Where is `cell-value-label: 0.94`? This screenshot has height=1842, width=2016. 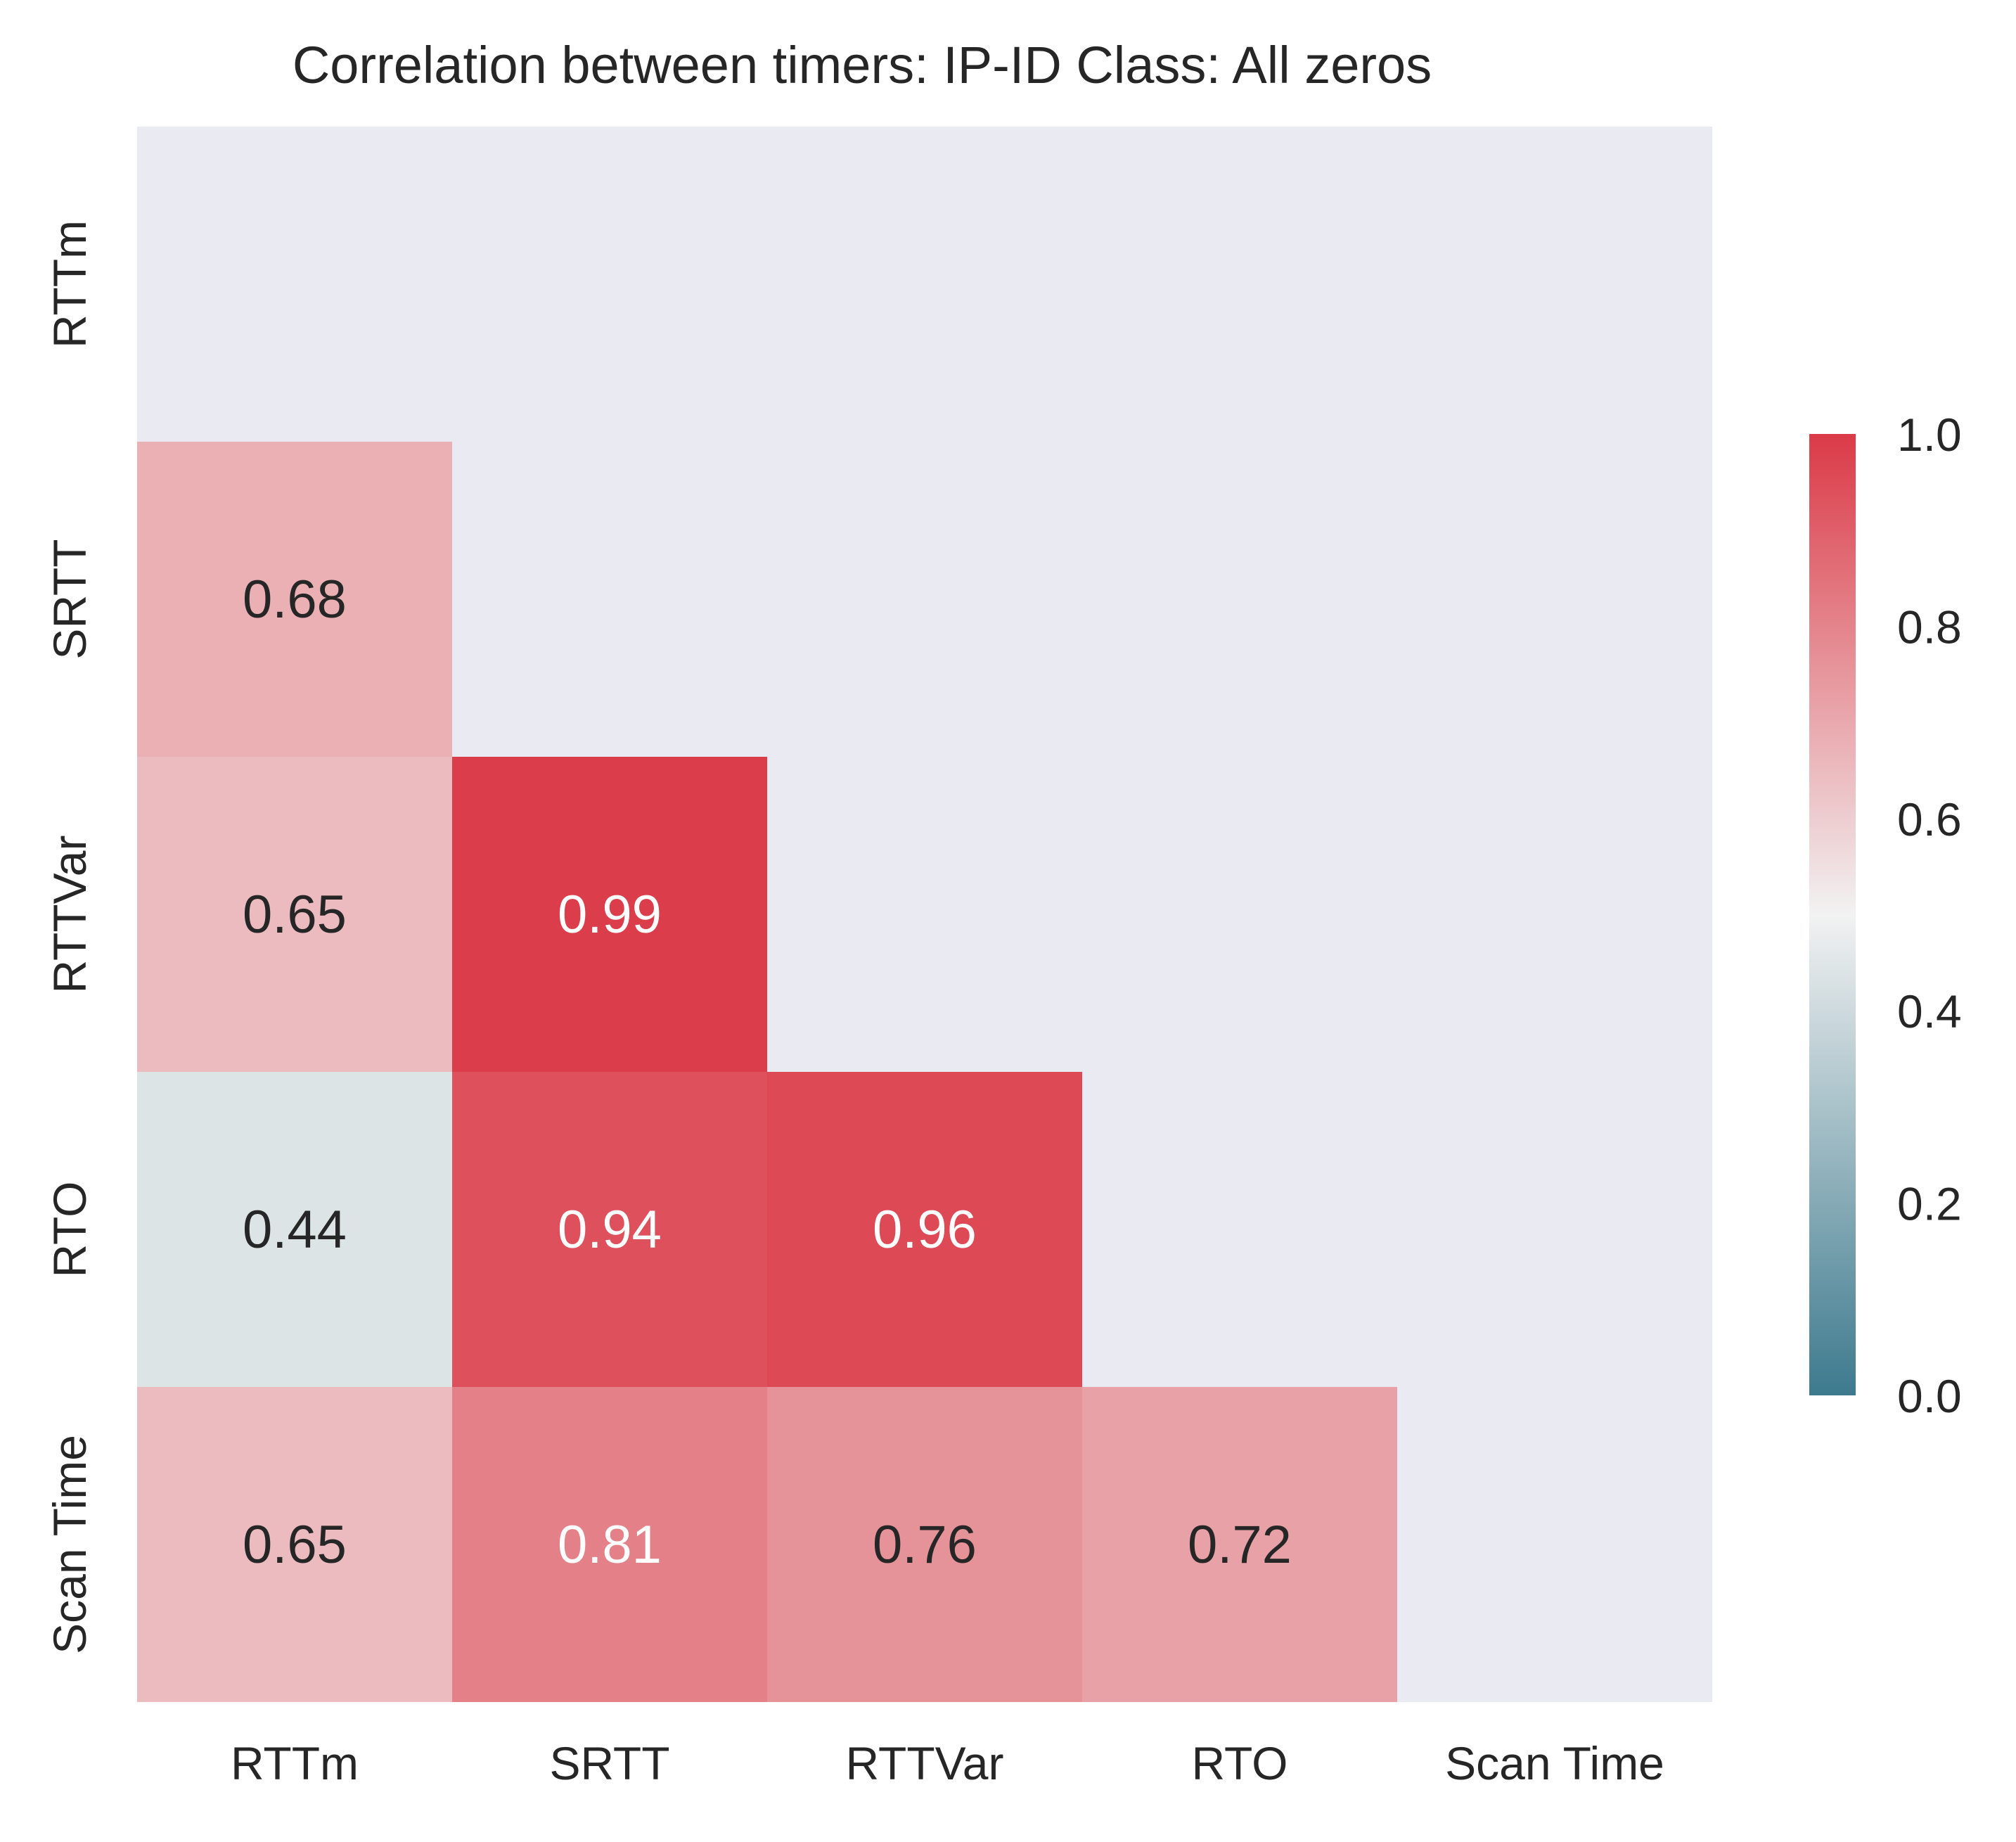 cell-value-label: 0.94 is located at coordinates (610, 1230).